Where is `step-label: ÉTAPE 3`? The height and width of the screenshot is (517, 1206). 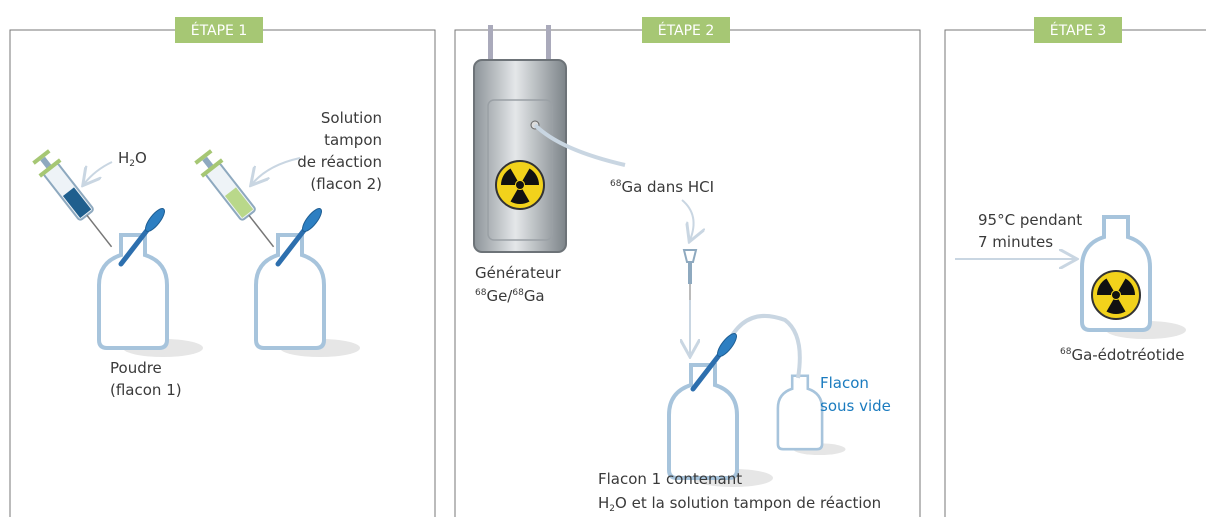
step-label: ÉTAPE 3 is located at coordinates (1078, 30).